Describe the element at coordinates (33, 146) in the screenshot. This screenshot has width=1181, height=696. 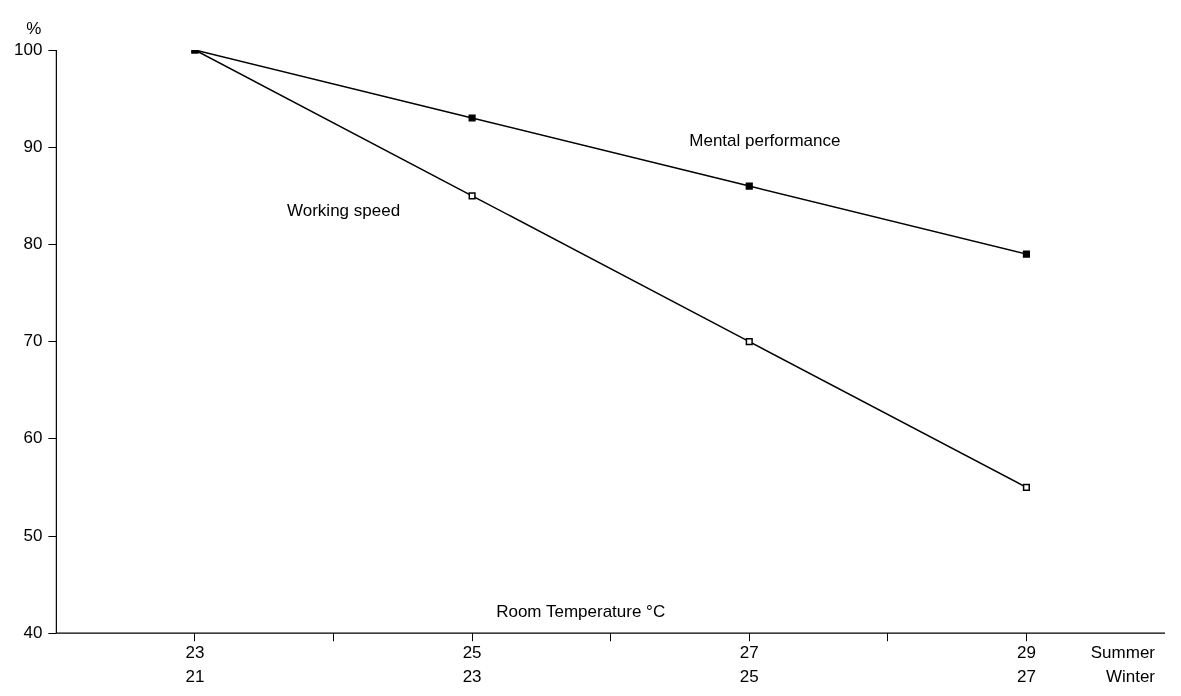
I see `y-tick-label: 90` at that location.